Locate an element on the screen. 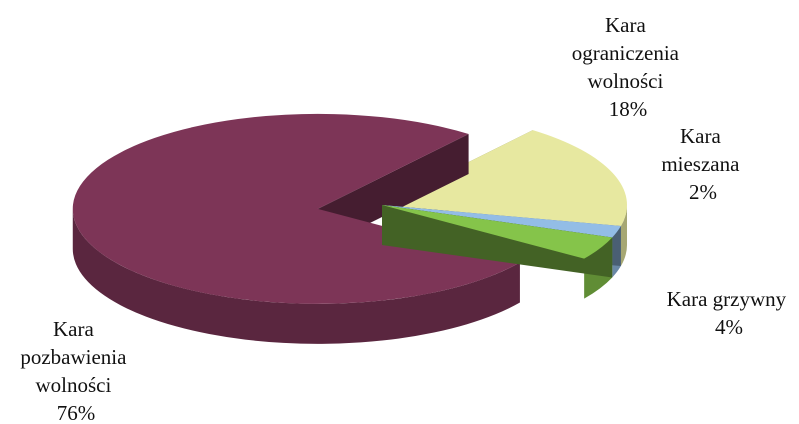  label-ograniczenia: Kara ograniczenia wolności 18% is located at coordinates (628, 67).